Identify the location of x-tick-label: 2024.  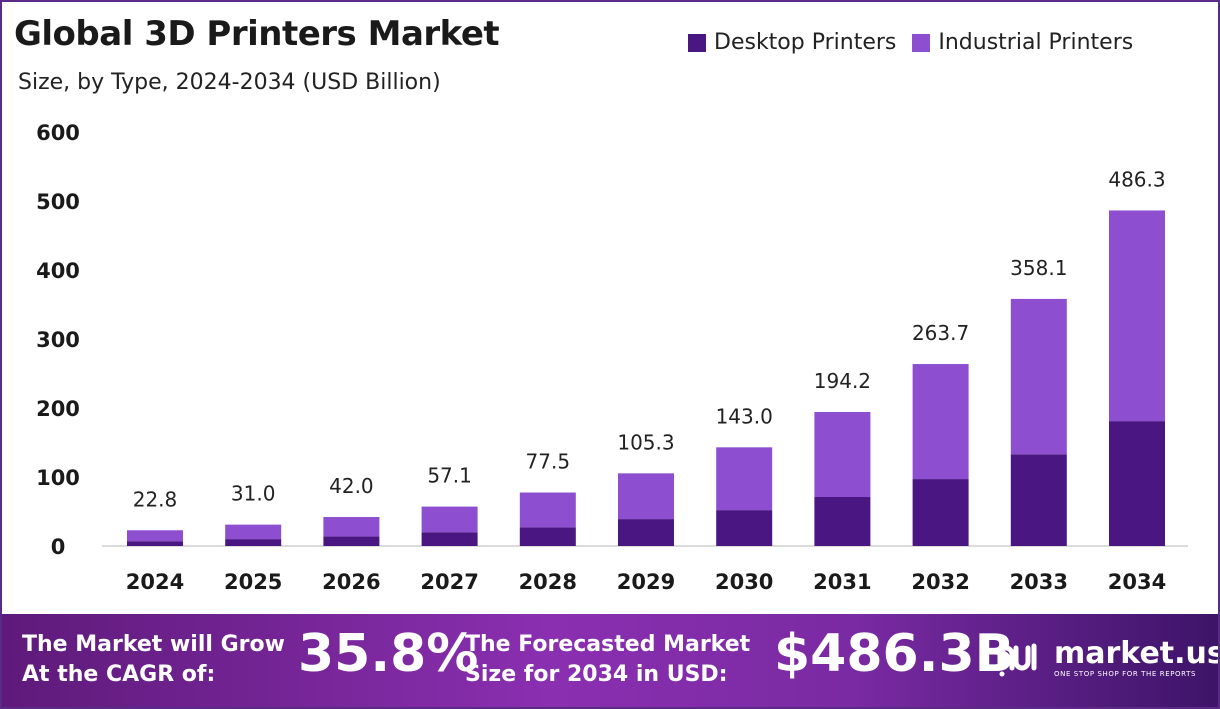
(155, 582).